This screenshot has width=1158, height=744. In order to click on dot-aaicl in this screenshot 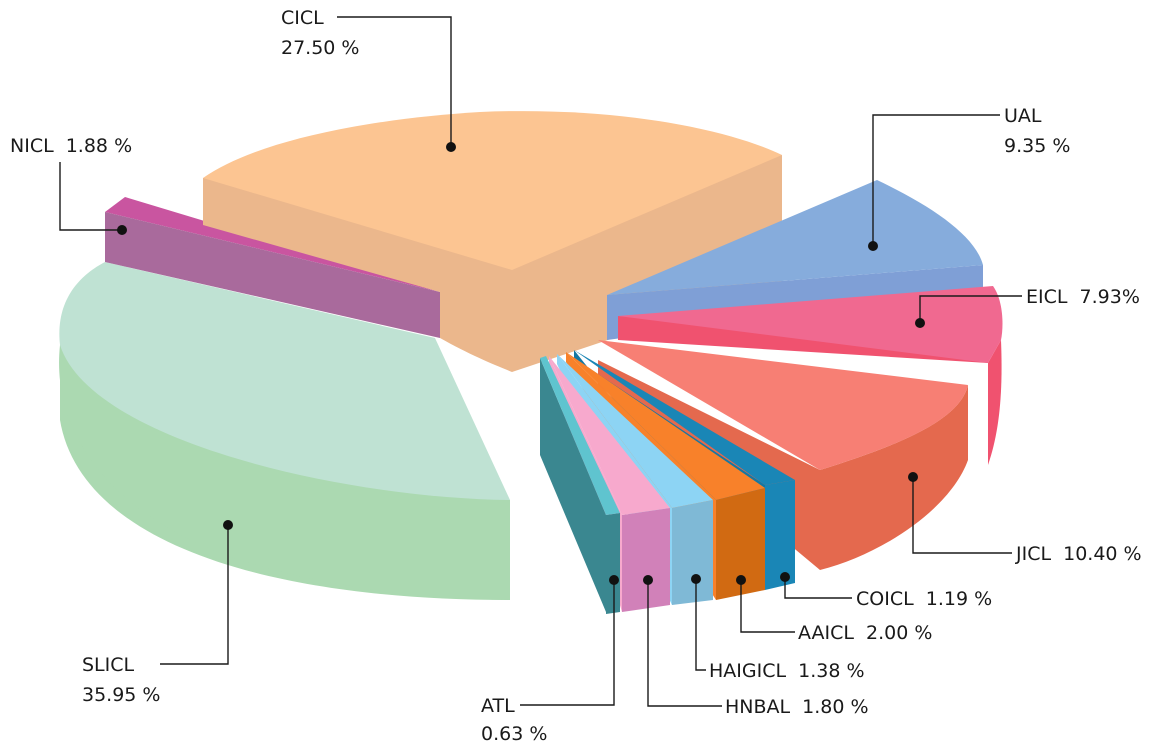, I will do `click(741, 580)`.